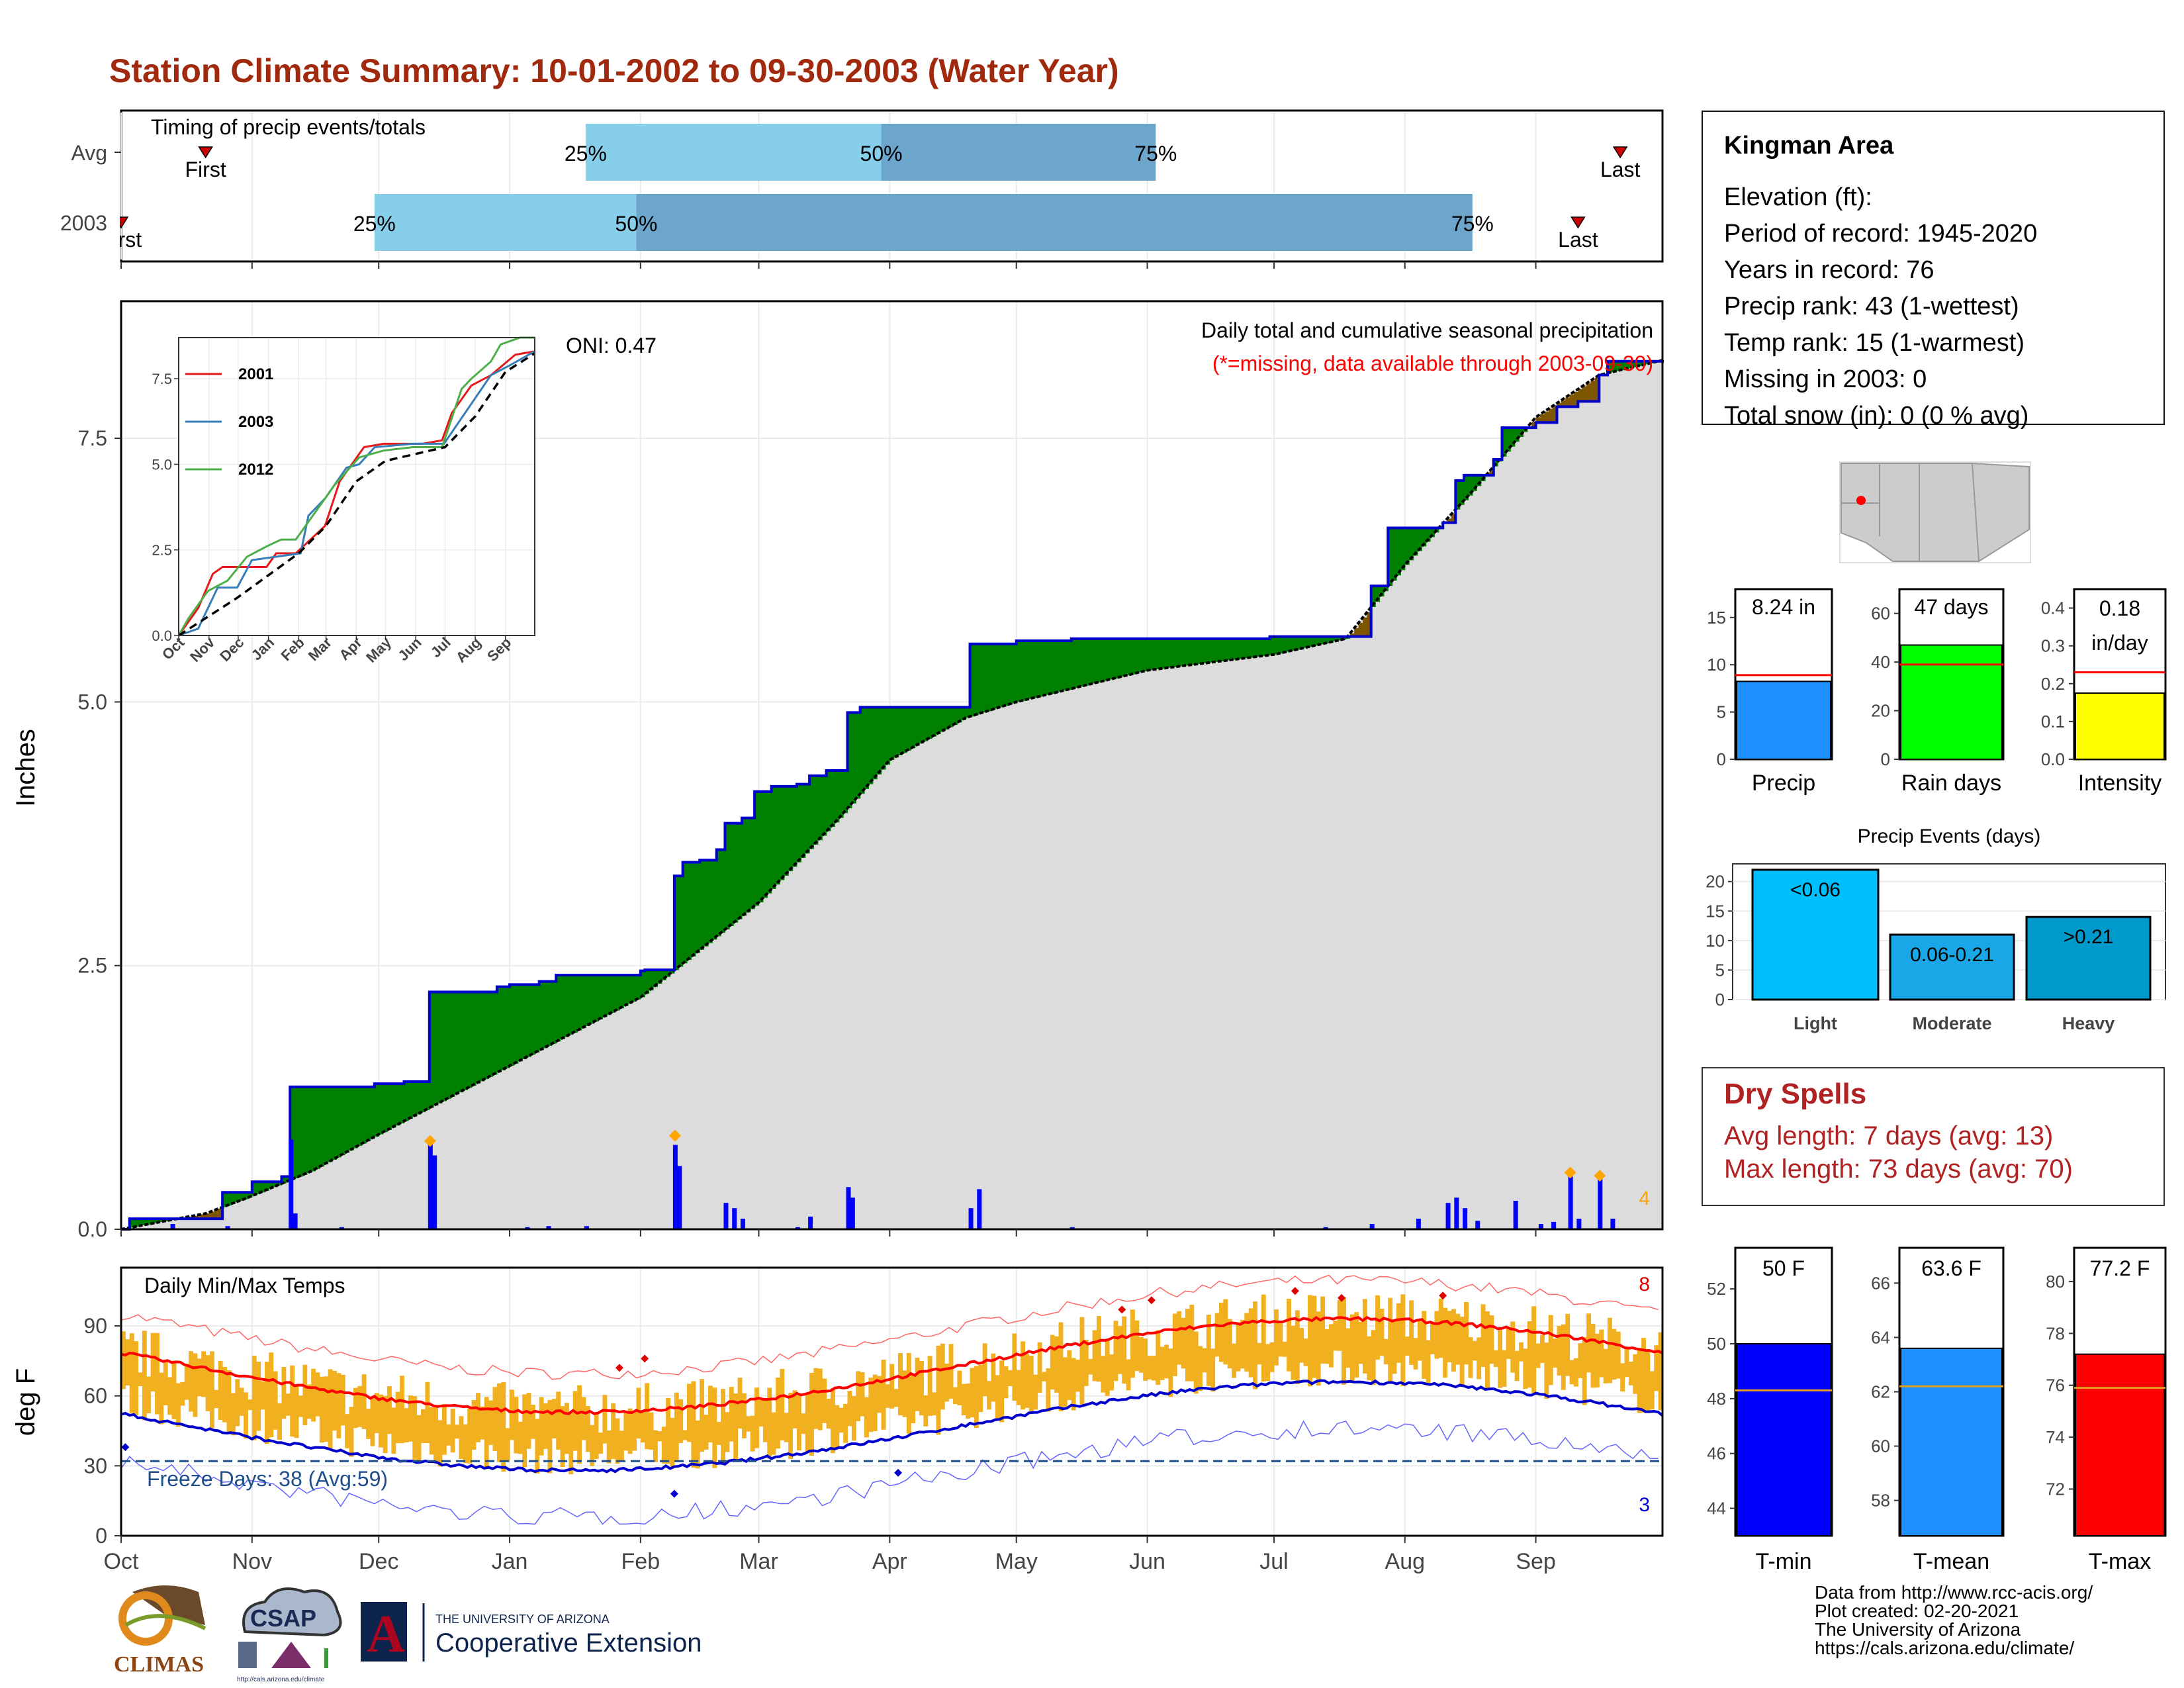 The image size is (2184, 1688). I want to click on record-high-marker, so click(1151, 1300).